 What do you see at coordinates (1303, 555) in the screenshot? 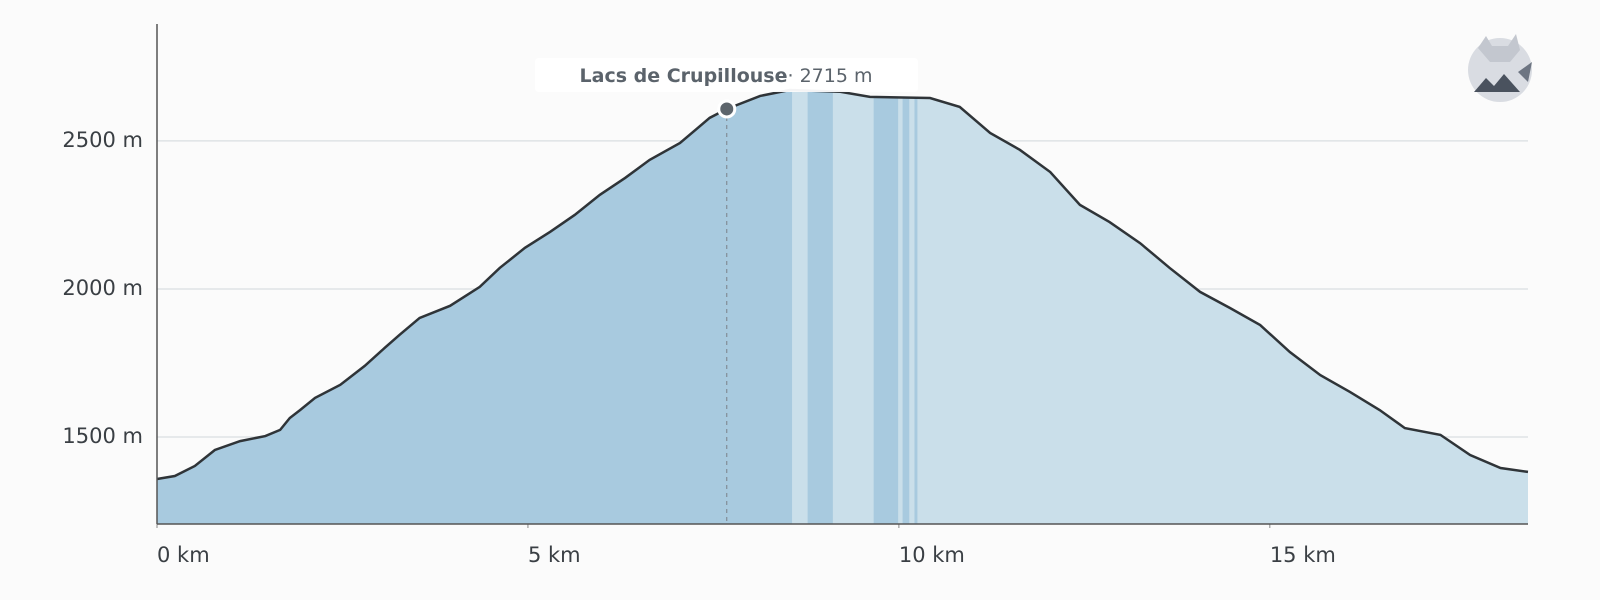
I see `x-tick-label: 15 km` at bounding box center [1303, 555].